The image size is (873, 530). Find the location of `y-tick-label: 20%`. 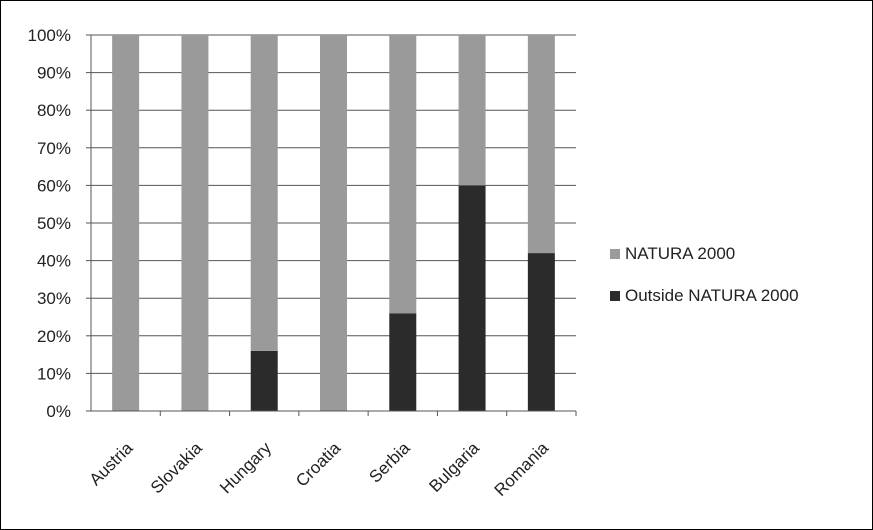

y-tick-label: 20% is located at coordinates (54, 336).